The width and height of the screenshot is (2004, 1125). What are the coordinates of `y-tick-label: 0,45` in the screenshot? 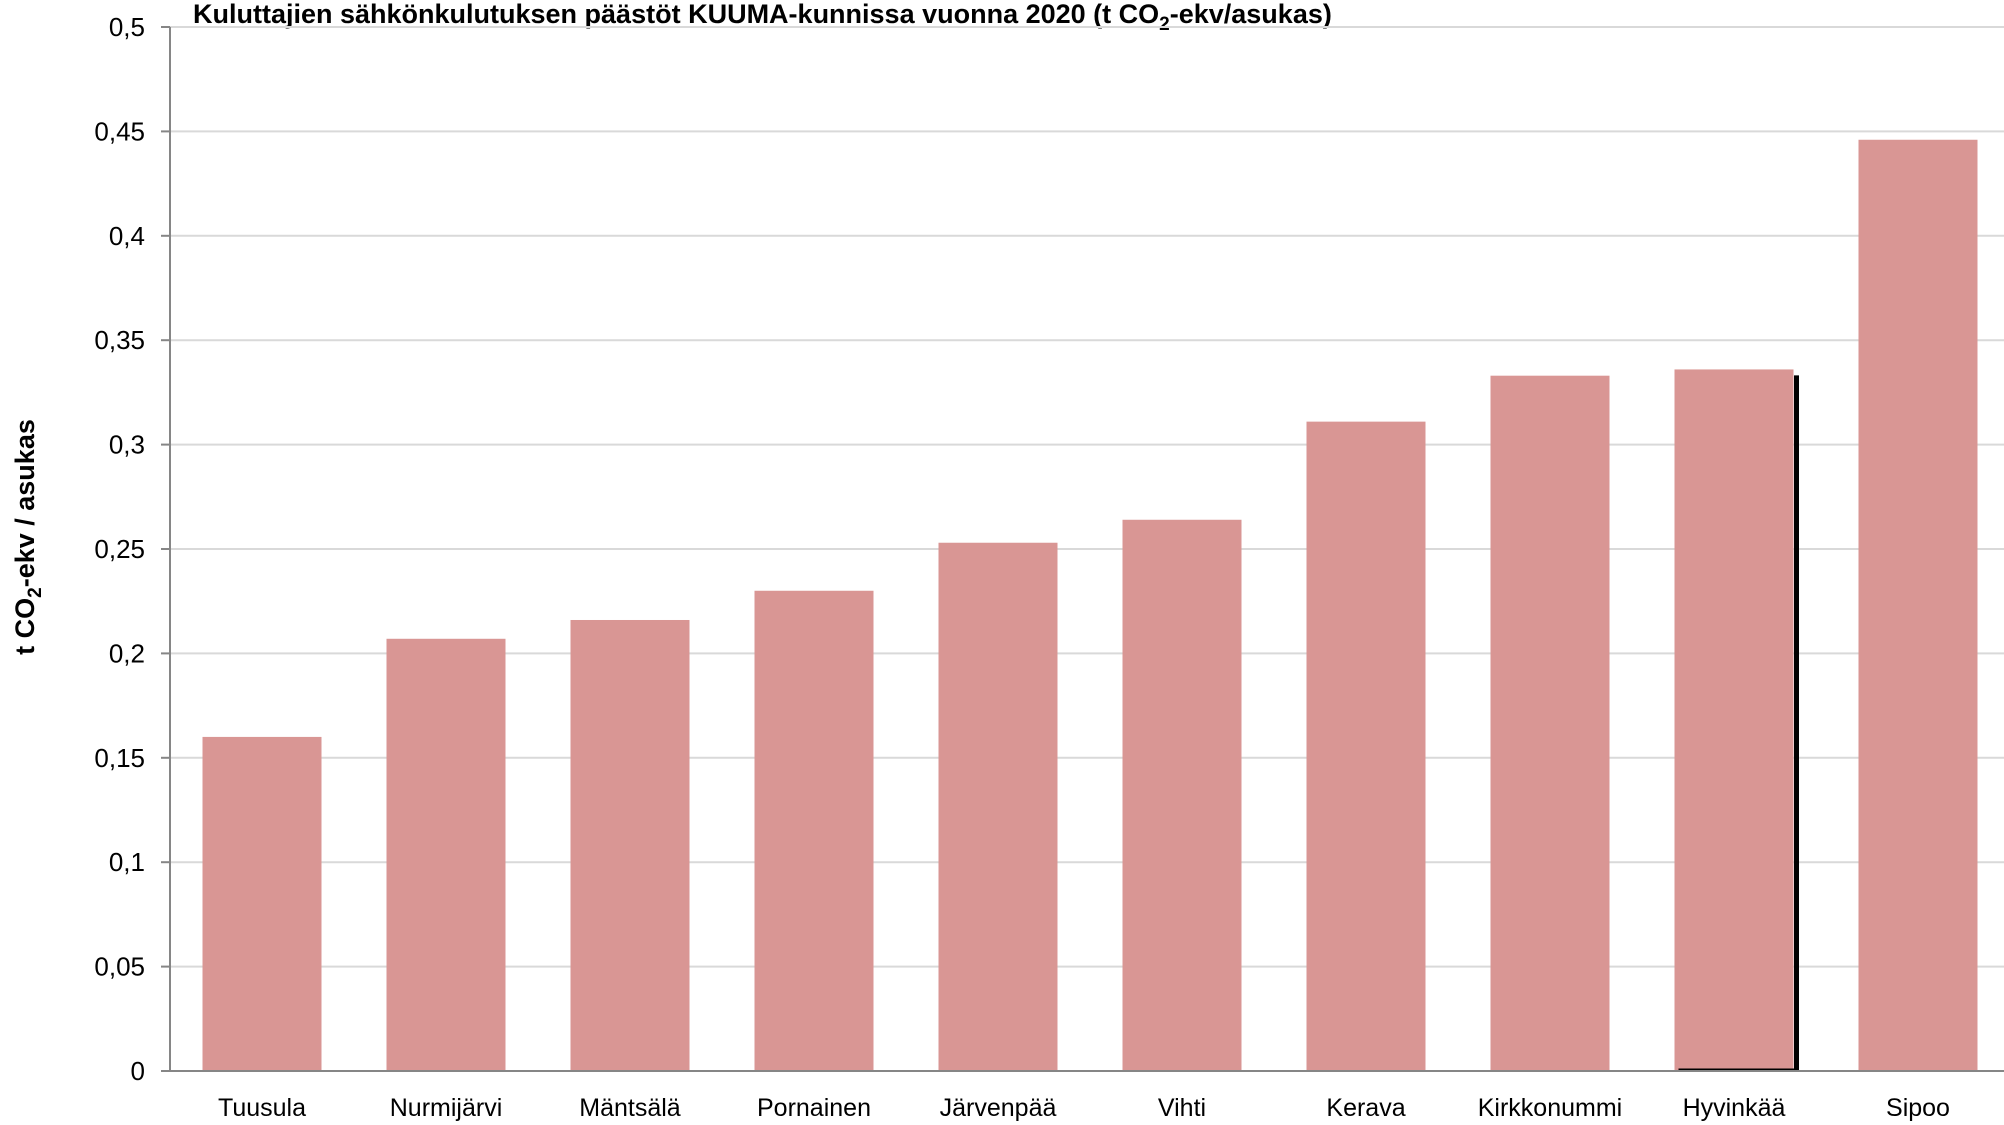 It's located at (119, 131).